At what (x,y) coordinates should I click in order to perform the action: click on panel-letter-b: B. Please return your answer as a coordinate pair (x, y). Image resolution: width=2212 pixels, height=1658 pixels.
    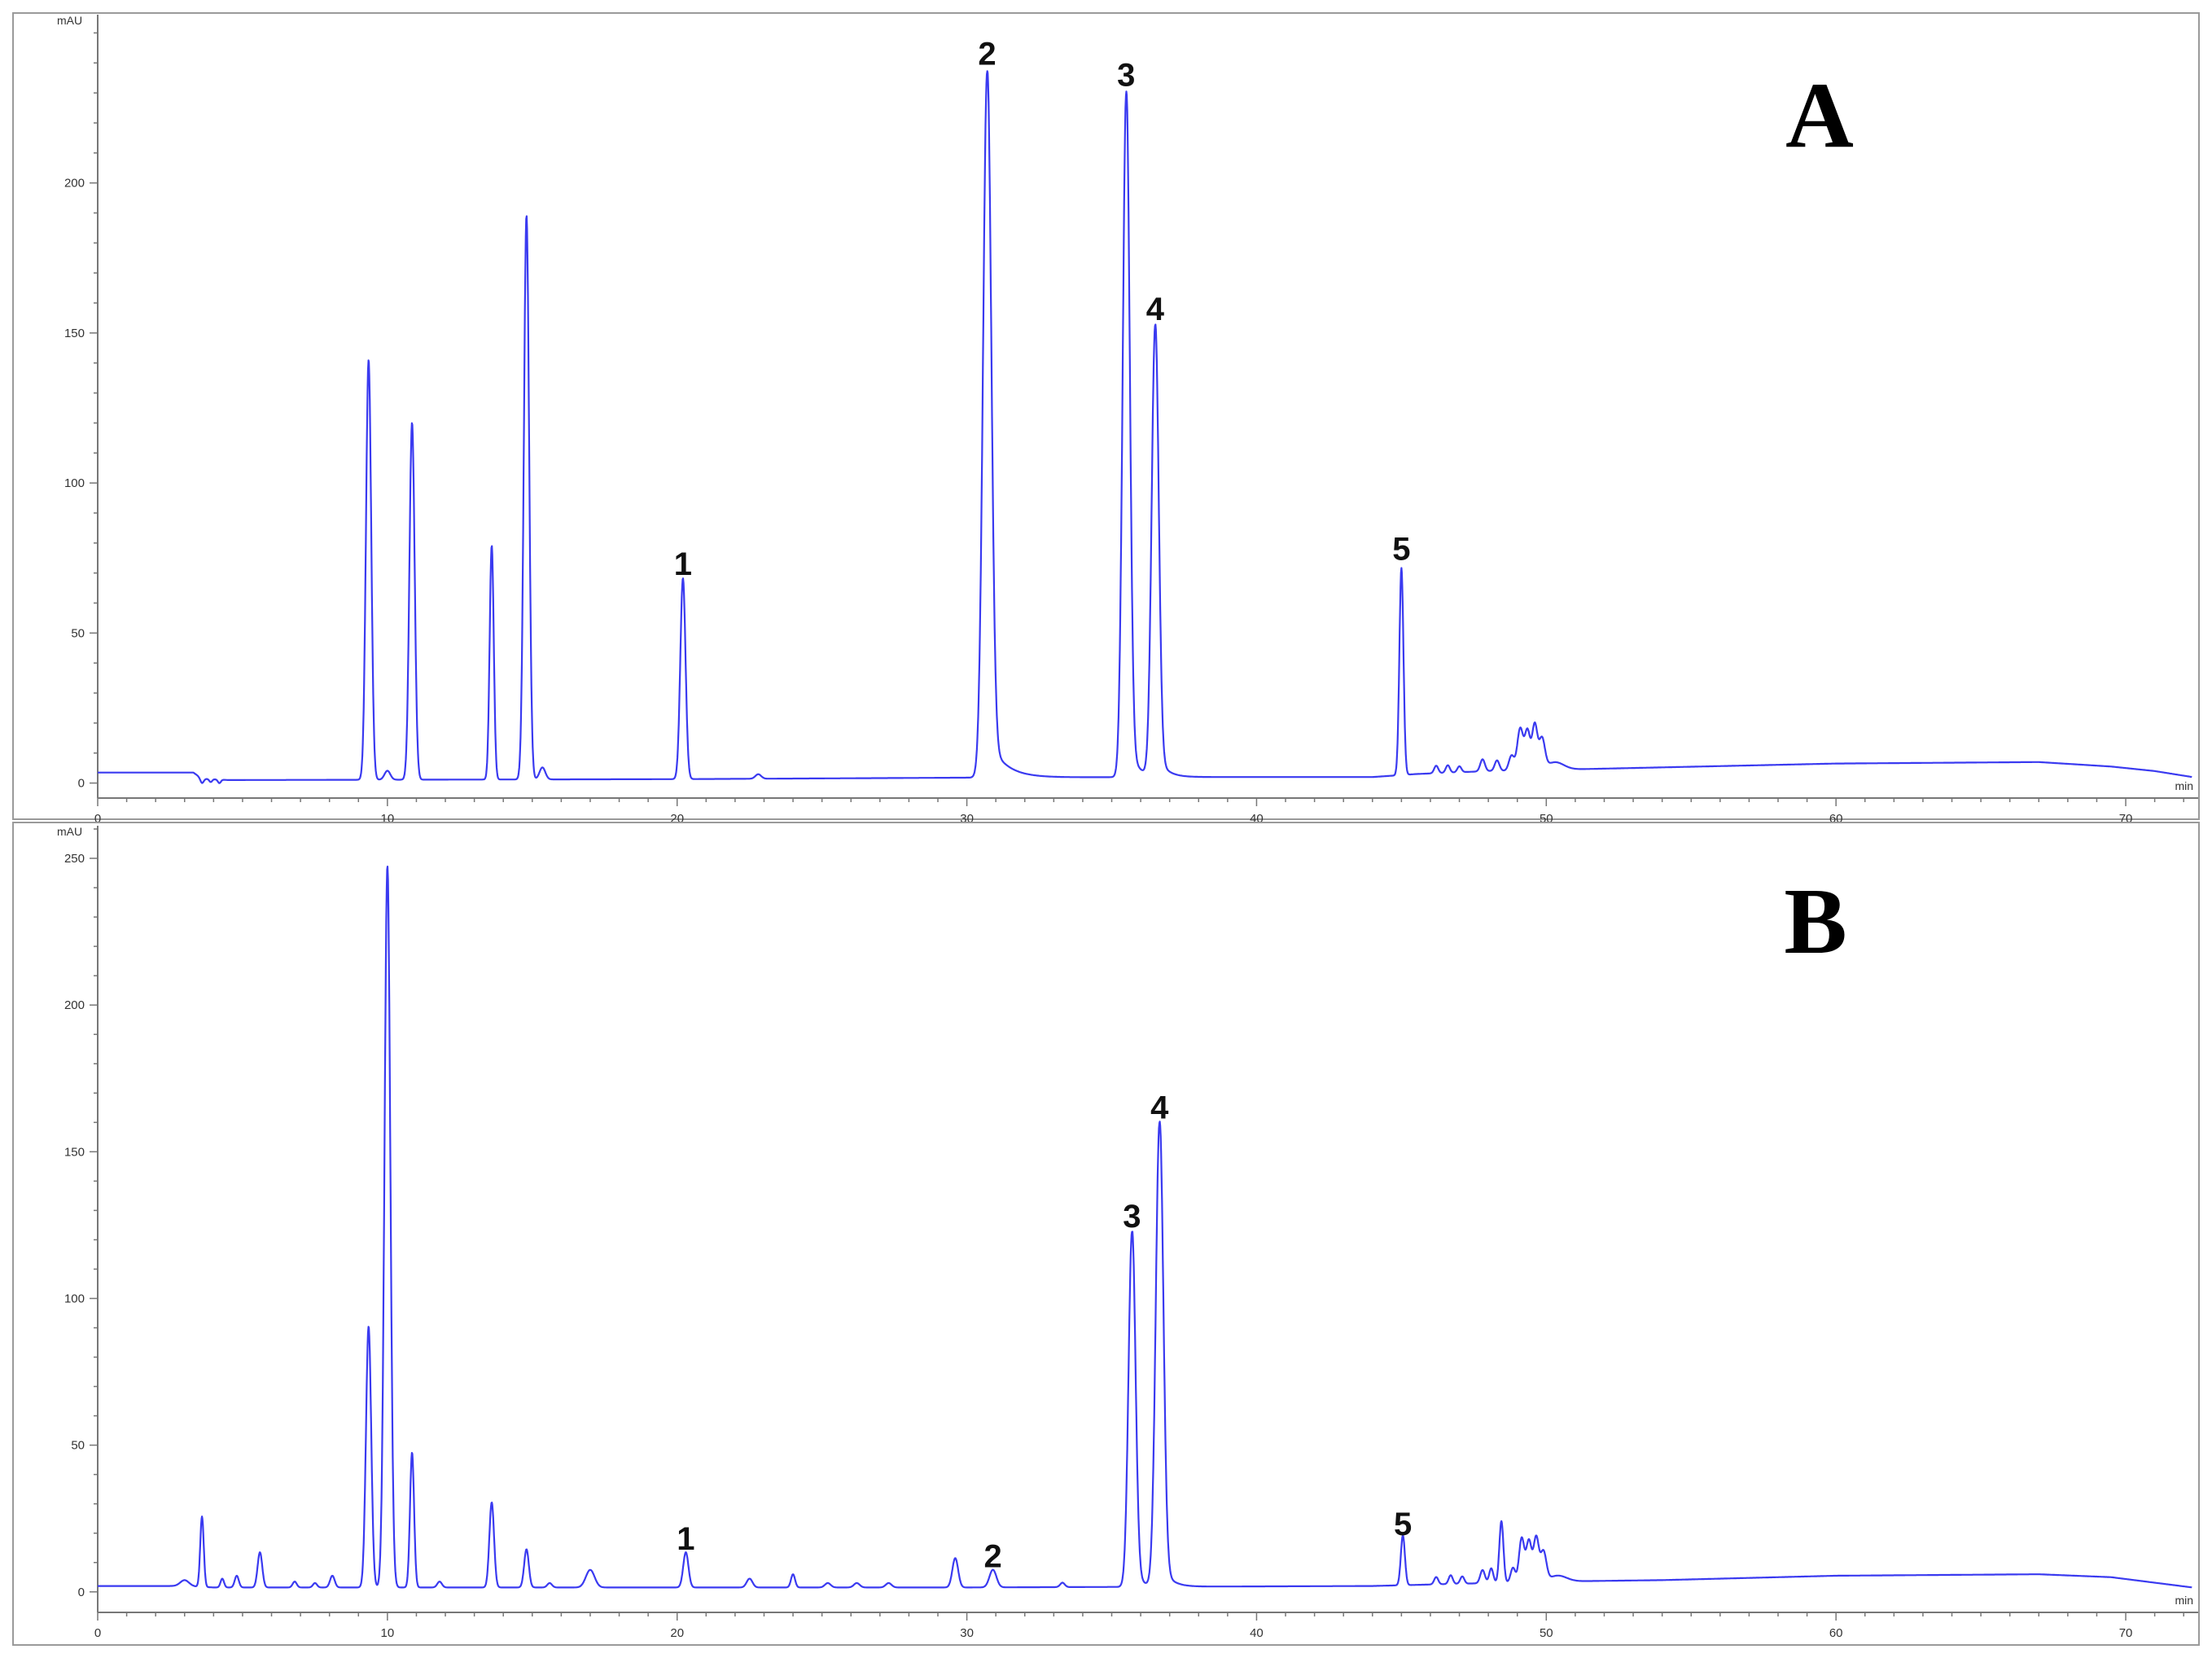
    Looking at the image, I should click on (1815, 922).